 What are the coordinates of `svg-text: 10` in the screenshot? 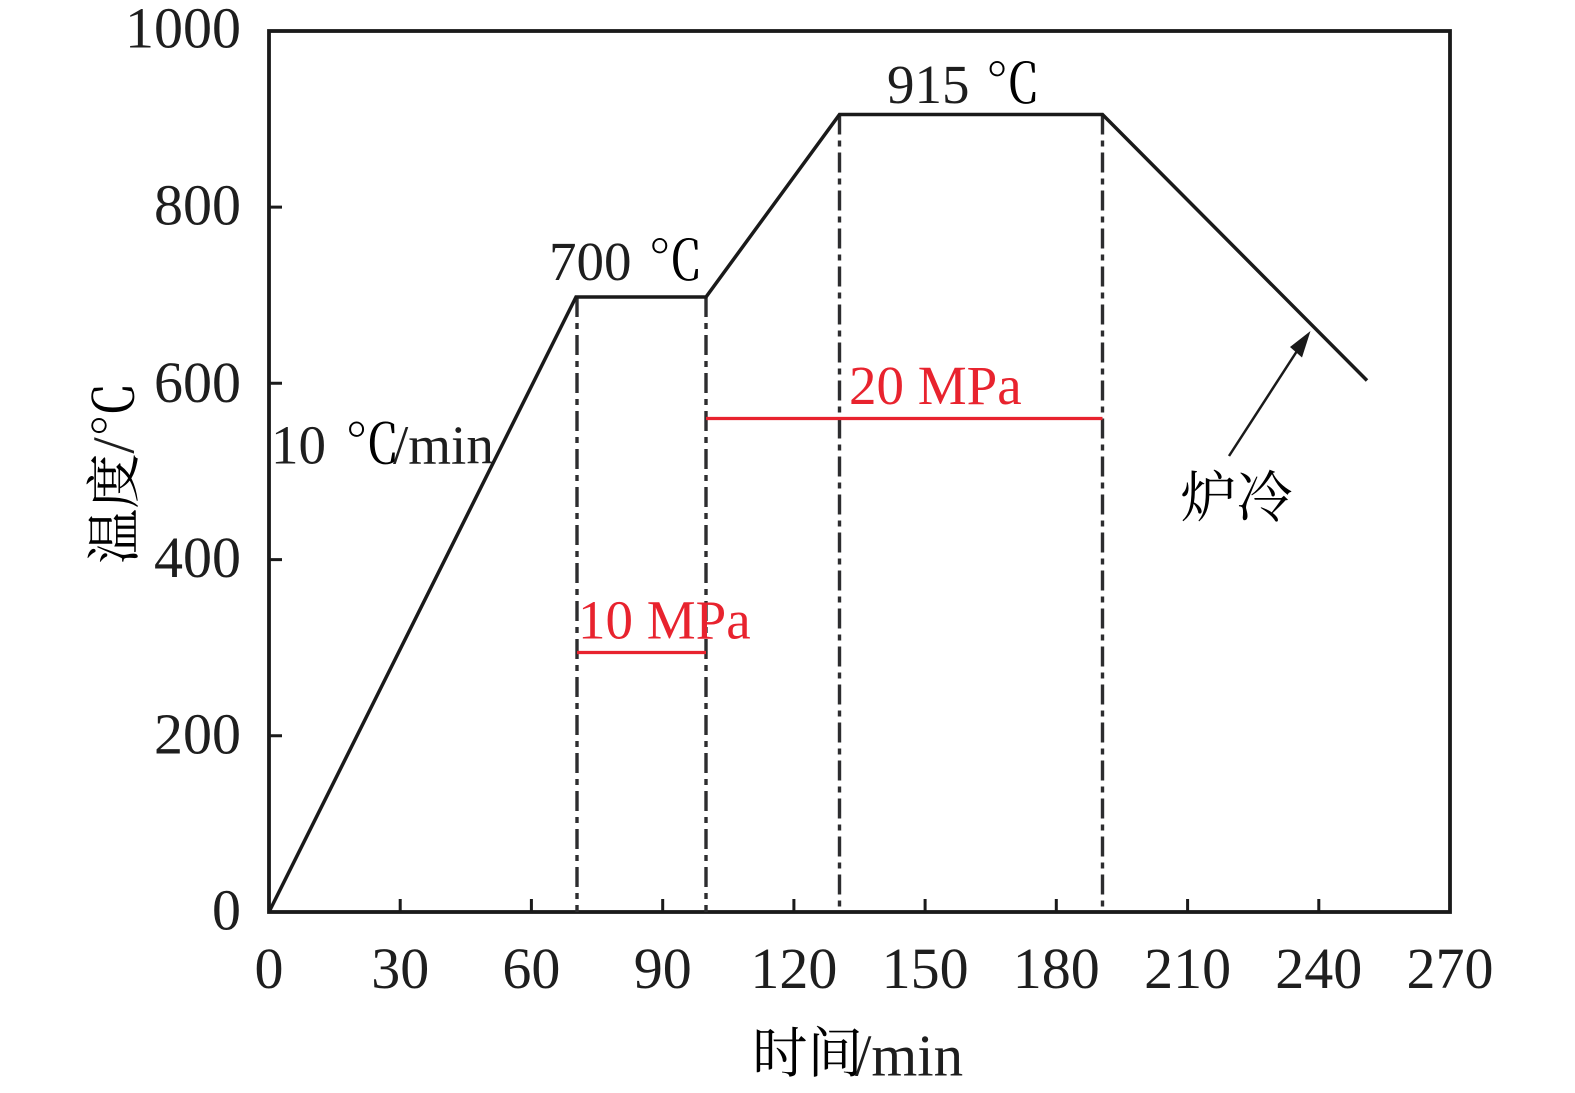 It's located at (298, 445).